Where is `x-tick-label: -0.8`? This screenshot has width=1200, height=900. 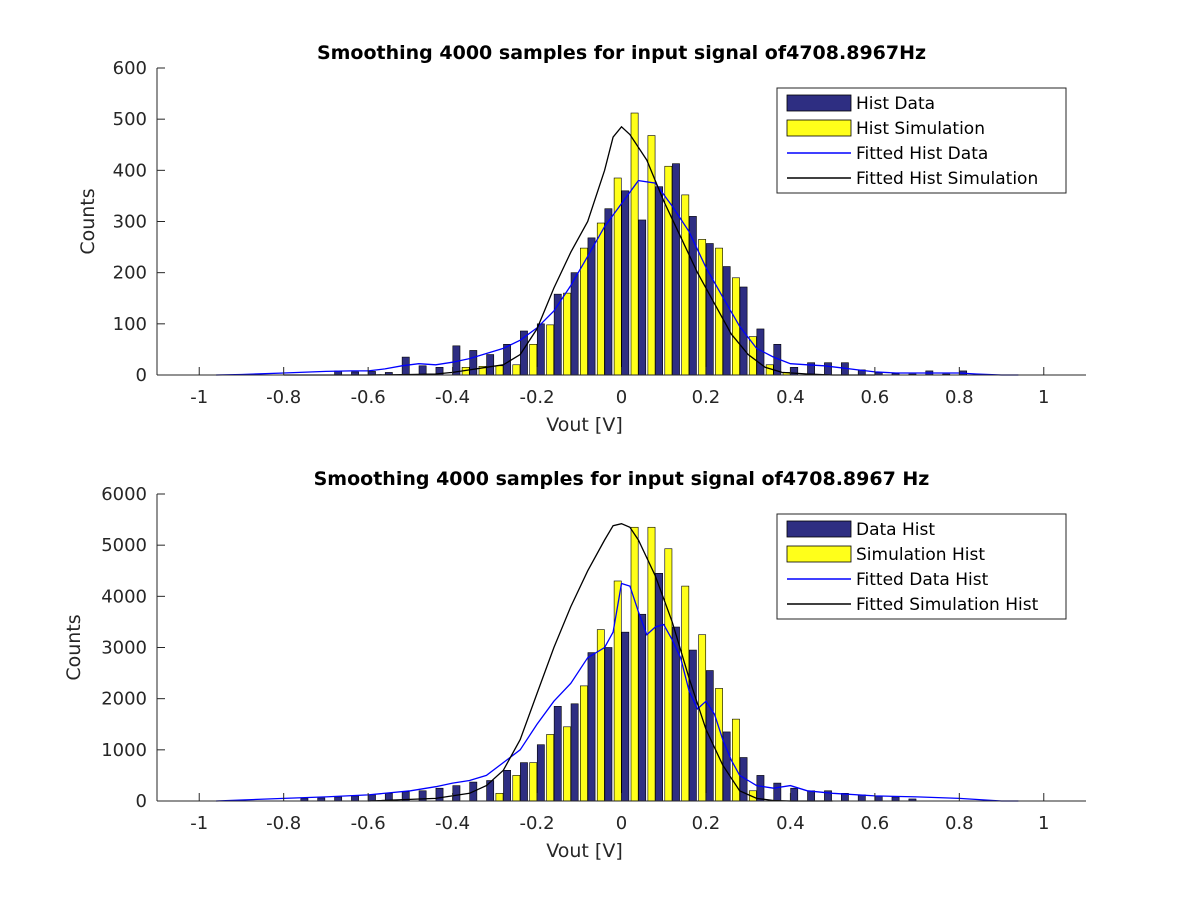
x-tick-label: -0.8 is located at coordinates (283, 397).